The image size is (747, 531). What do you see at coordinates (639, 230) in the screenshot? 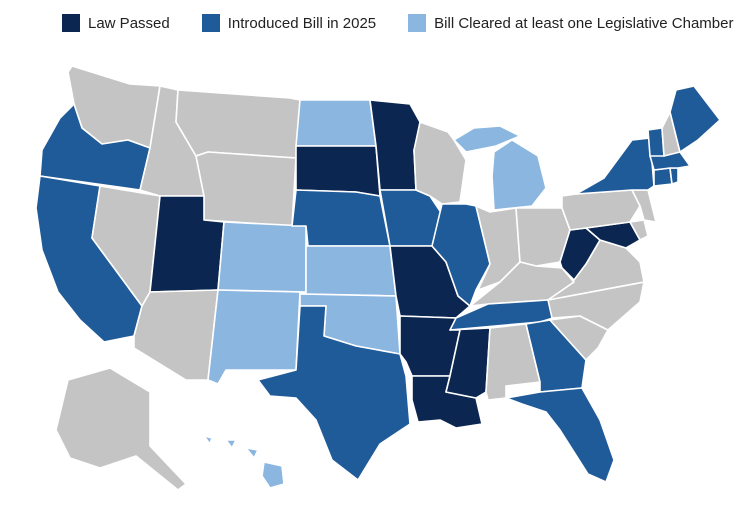
I see `state-de` at bounding box center [639, 230].